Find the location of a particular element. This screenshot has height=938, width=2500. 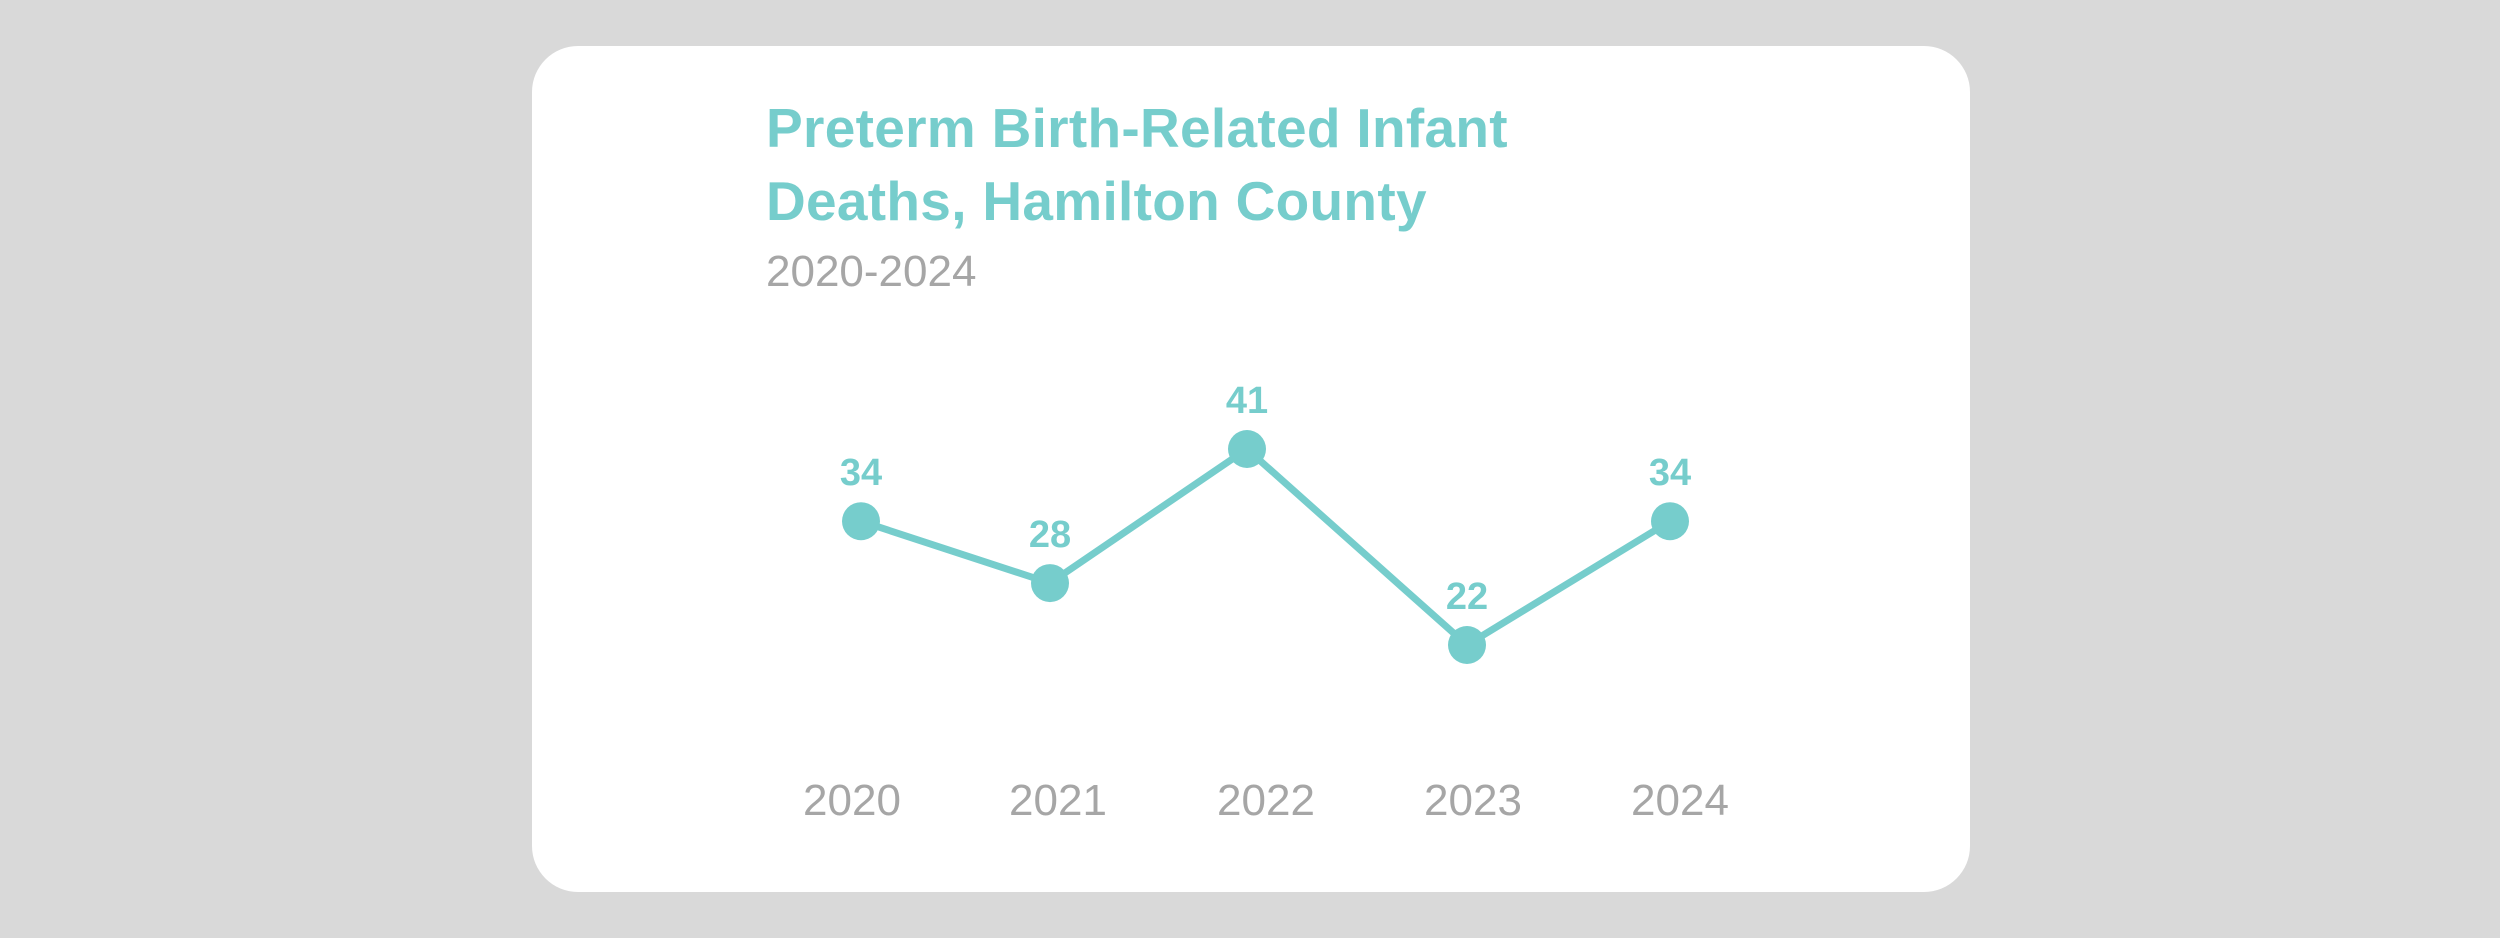

data-label: 41 is located at coordinates (1247, 401).